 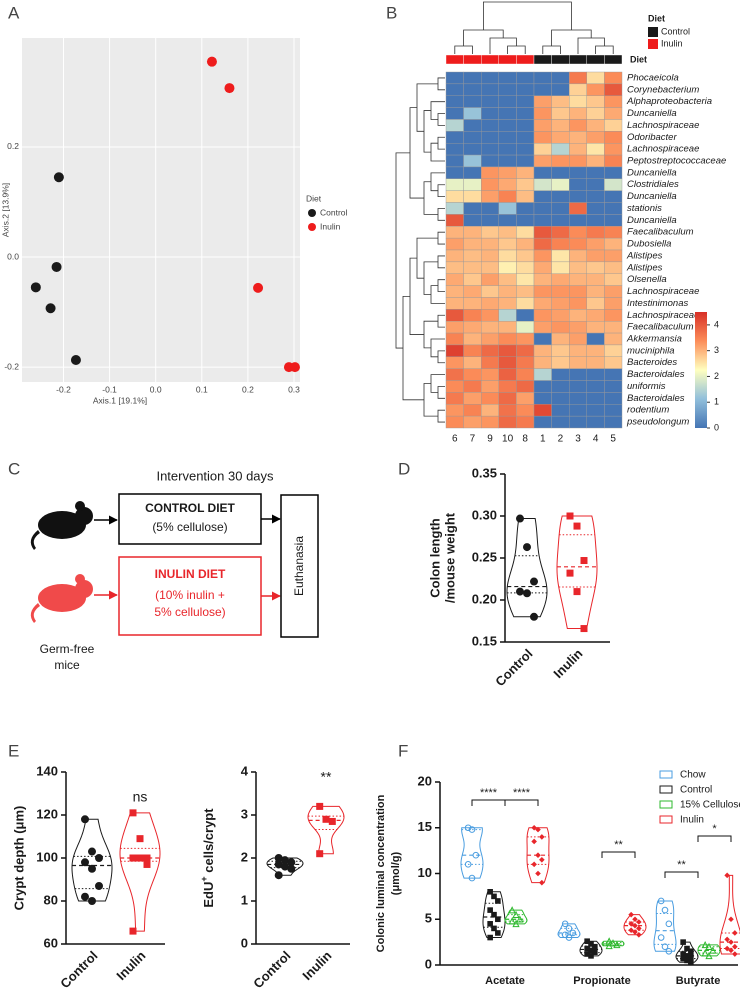 I want to click on column-label: 9, so click(x=490, y=439).